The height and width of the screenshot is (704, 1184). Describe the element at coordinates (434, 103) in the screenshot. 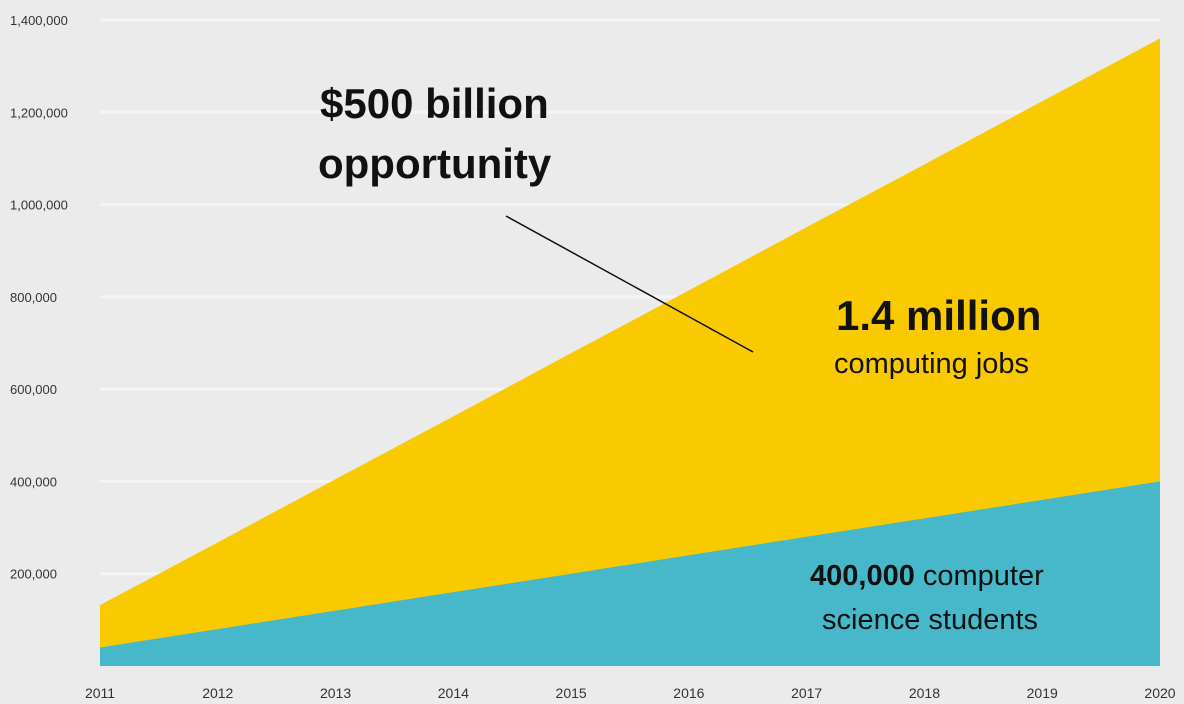

I see `opportunity-annotation-line1: $500 billion` at that location.